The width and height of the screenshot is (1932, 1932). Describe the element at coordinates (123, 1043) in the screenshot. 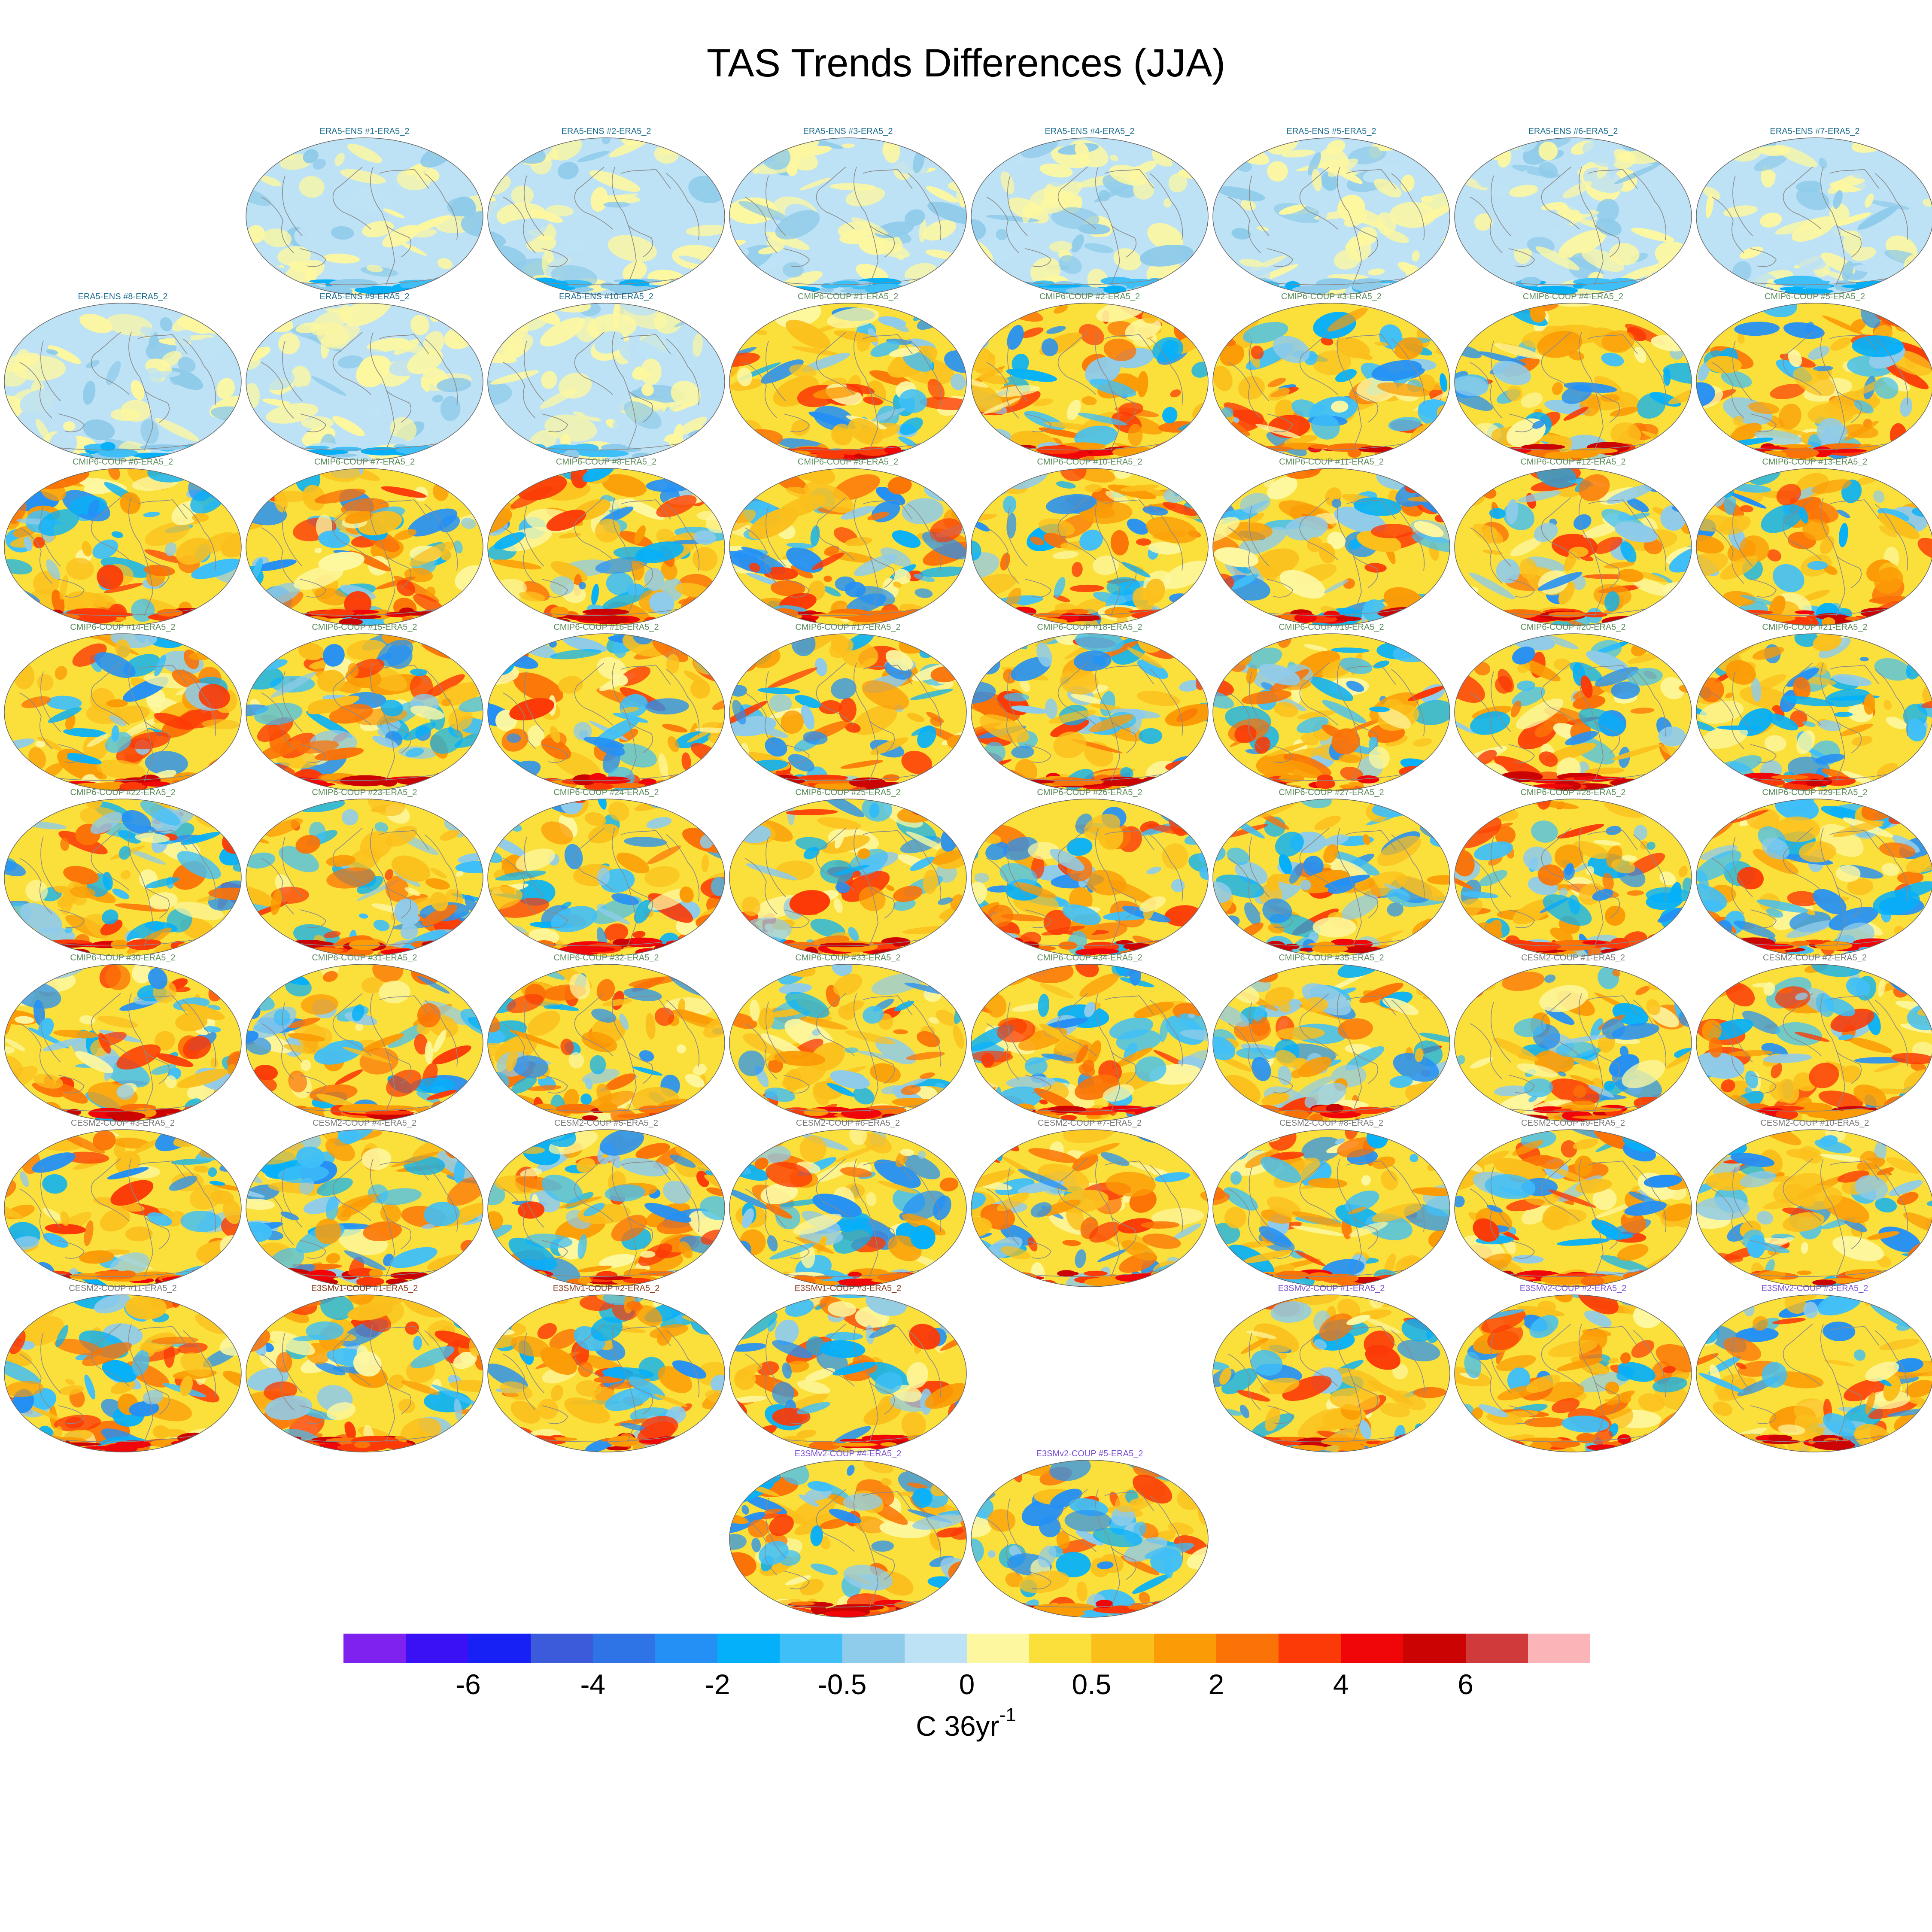

I see `map-svg` at that location.